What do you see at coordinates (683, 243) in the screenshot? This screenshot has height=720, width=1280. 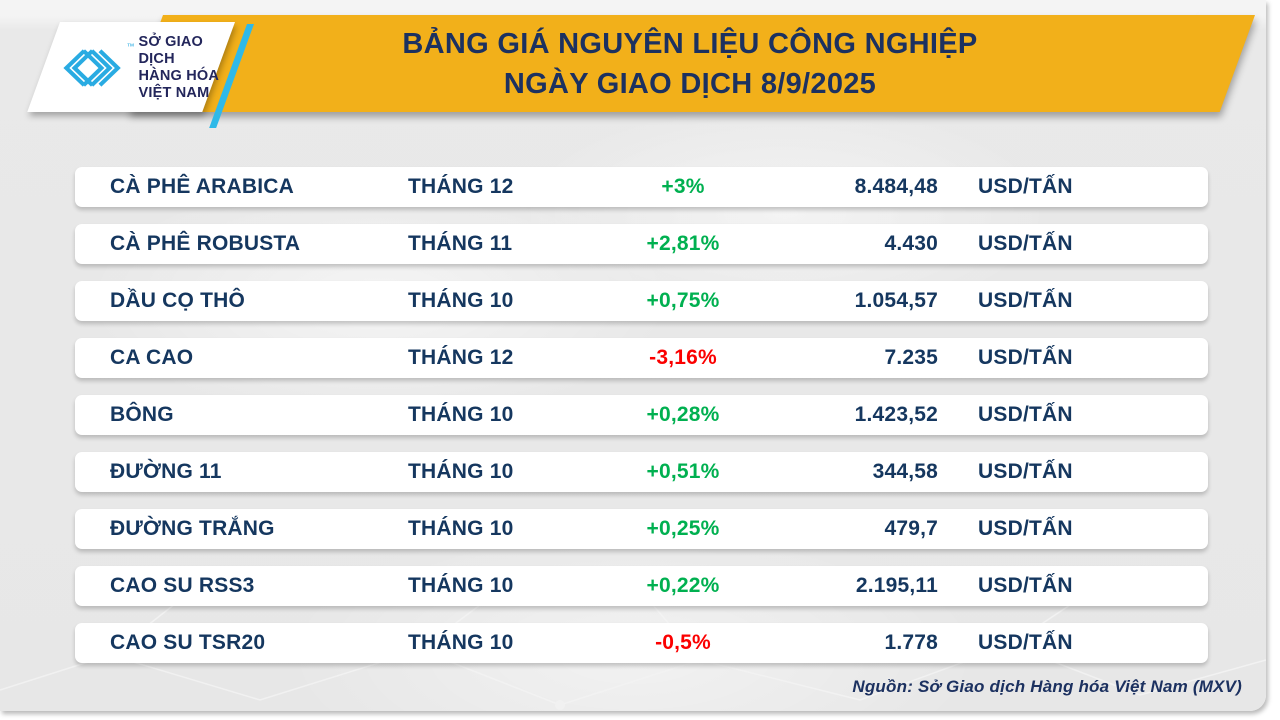 I see `percent-change: +2,81%` at bounding box center [683, 243].